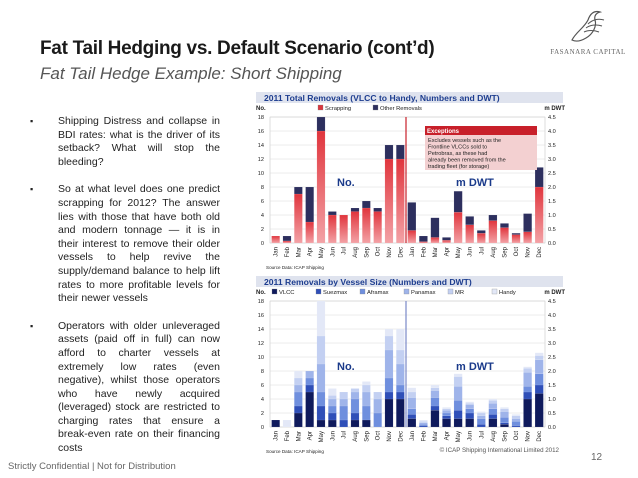  What do you see at coordinates (356, 436) in the screenshot?
I see `category-tick-label: Aug` at bounding box center [356, 436].